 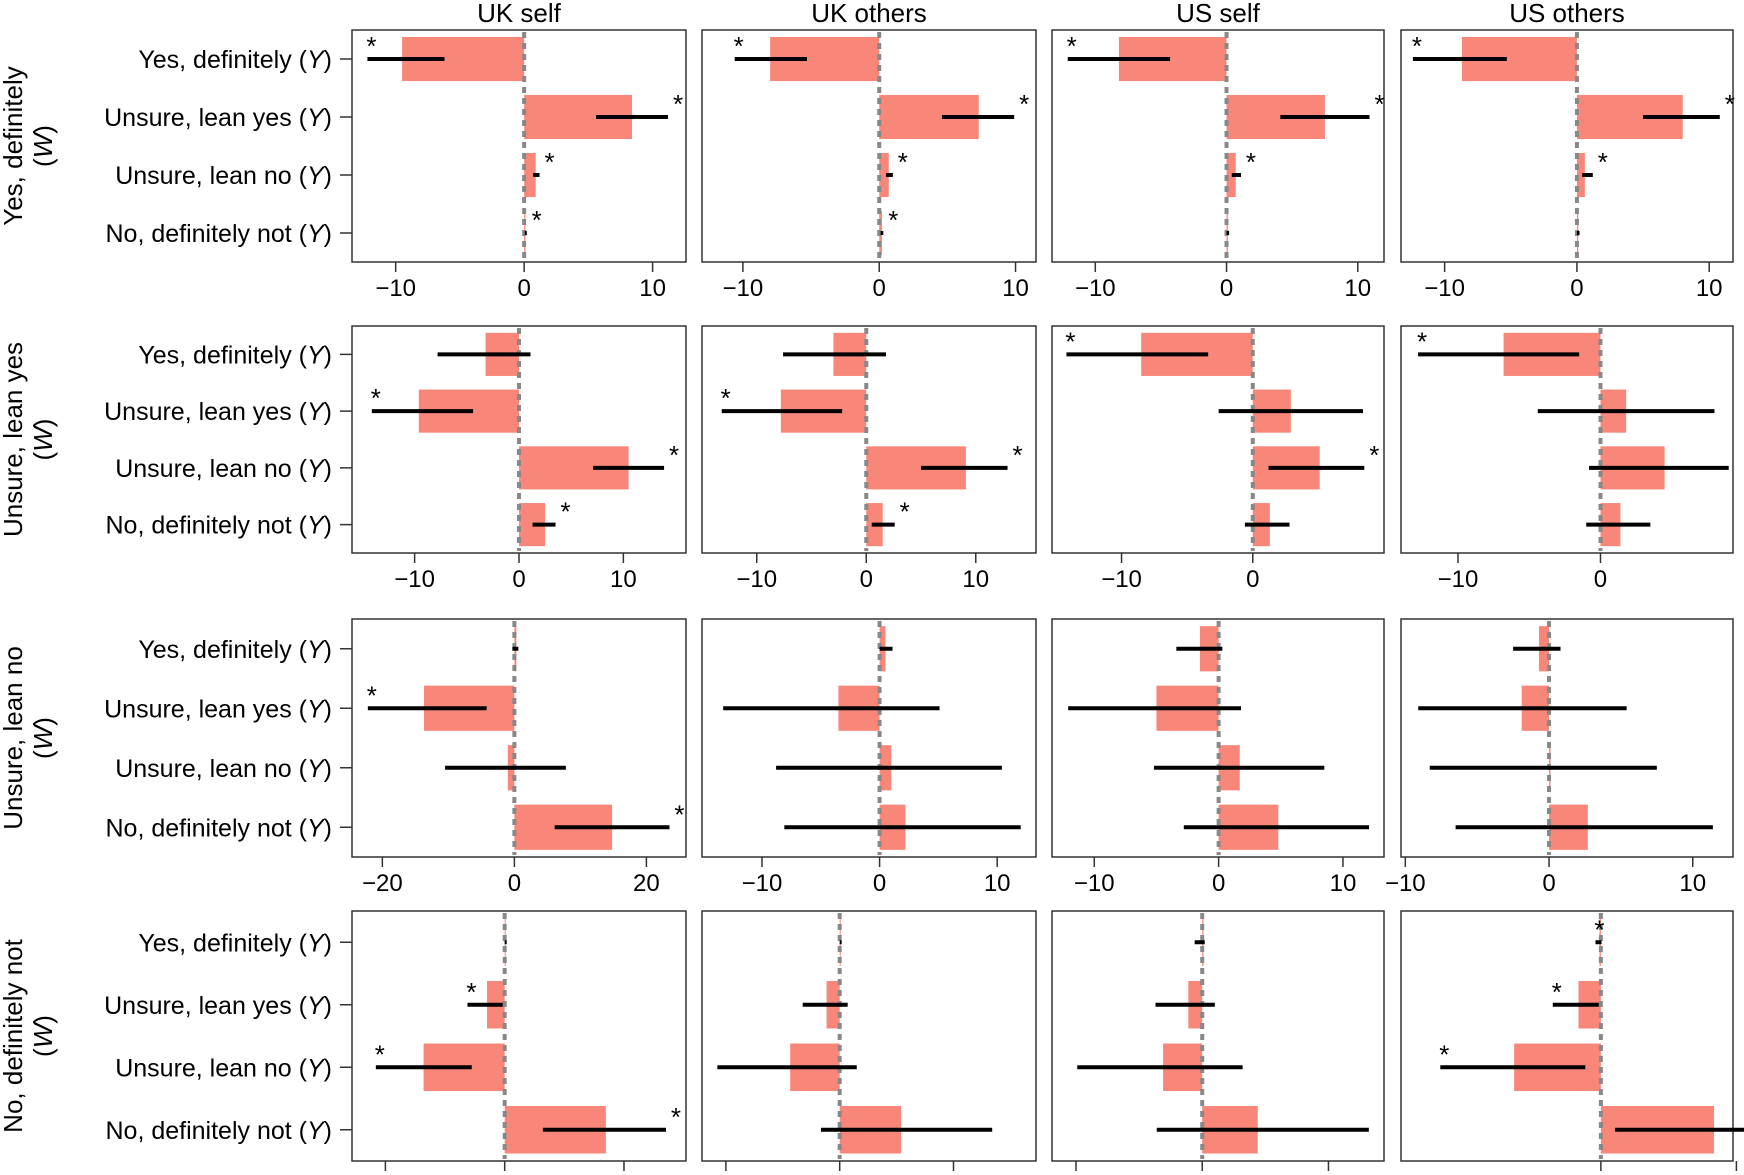 What do you see at coordinates (646, 883) in the screenshot?
I see `tick-label: 20` at bounding box center [646, 883].